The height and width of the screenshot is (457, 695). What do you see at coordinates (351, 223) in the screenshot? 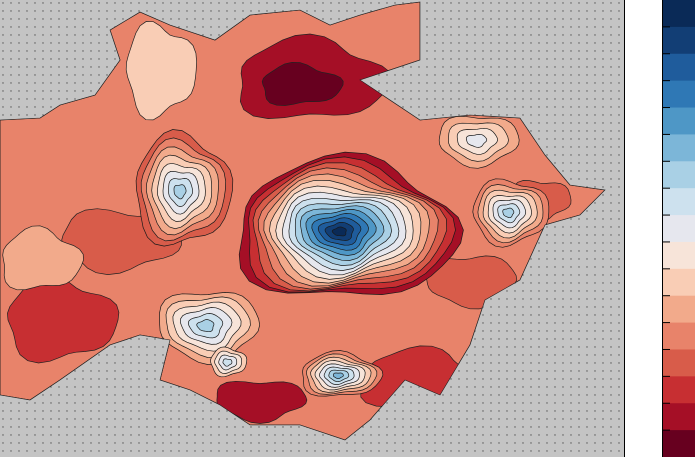
I see `central-minimum` at bounding box center [351, 223].